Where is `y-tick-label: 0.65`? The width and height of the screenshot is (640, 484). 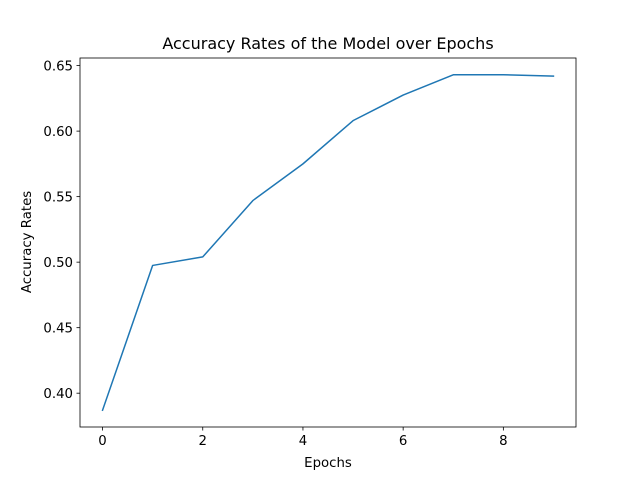
y-tick-label: 0.65 is located at coordinates (58, 67).